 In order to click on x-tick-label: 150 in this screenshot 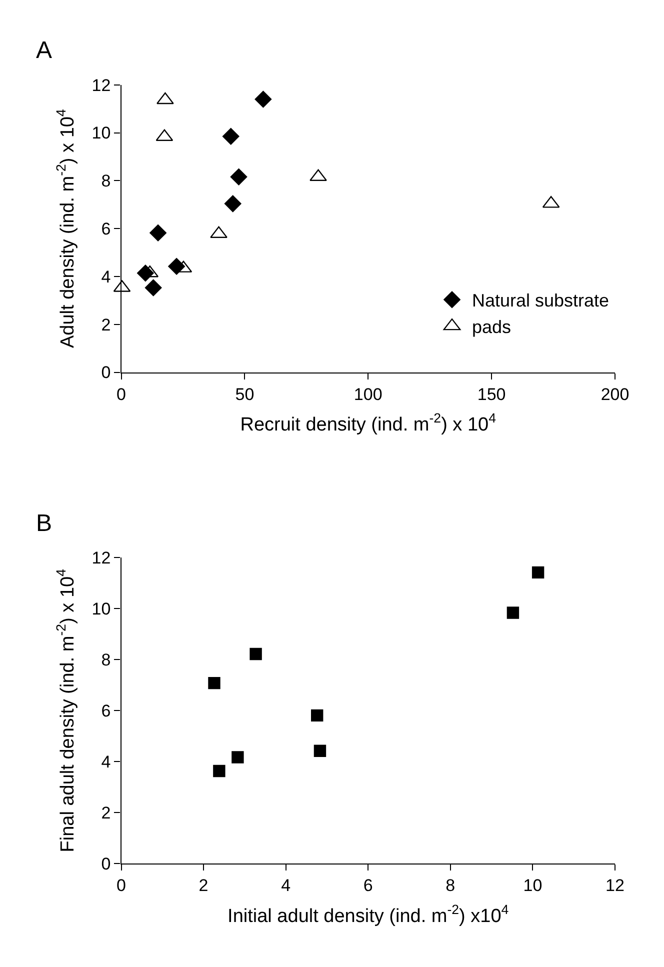, I will do `click(491, 394)`.